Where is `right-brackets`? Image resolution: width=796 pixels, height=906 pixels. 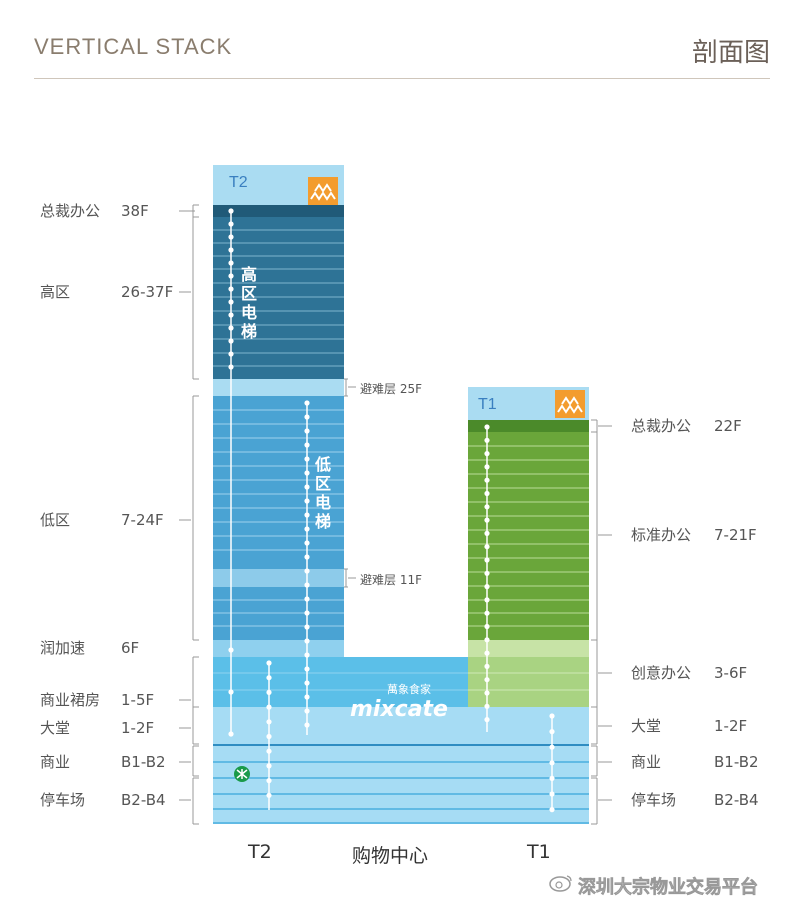
right-brackets is located at coordinates (601, 622).